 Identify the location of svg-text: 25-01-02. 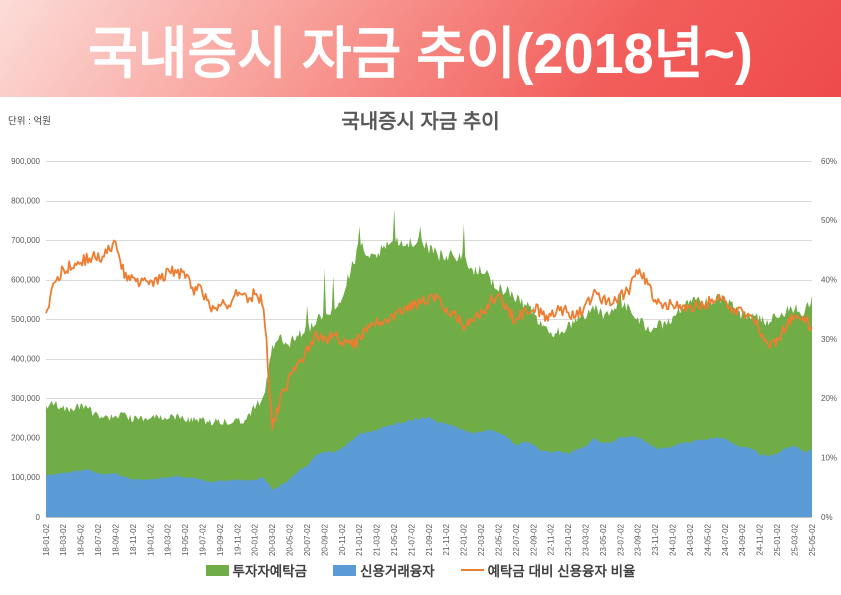
(777, 539).